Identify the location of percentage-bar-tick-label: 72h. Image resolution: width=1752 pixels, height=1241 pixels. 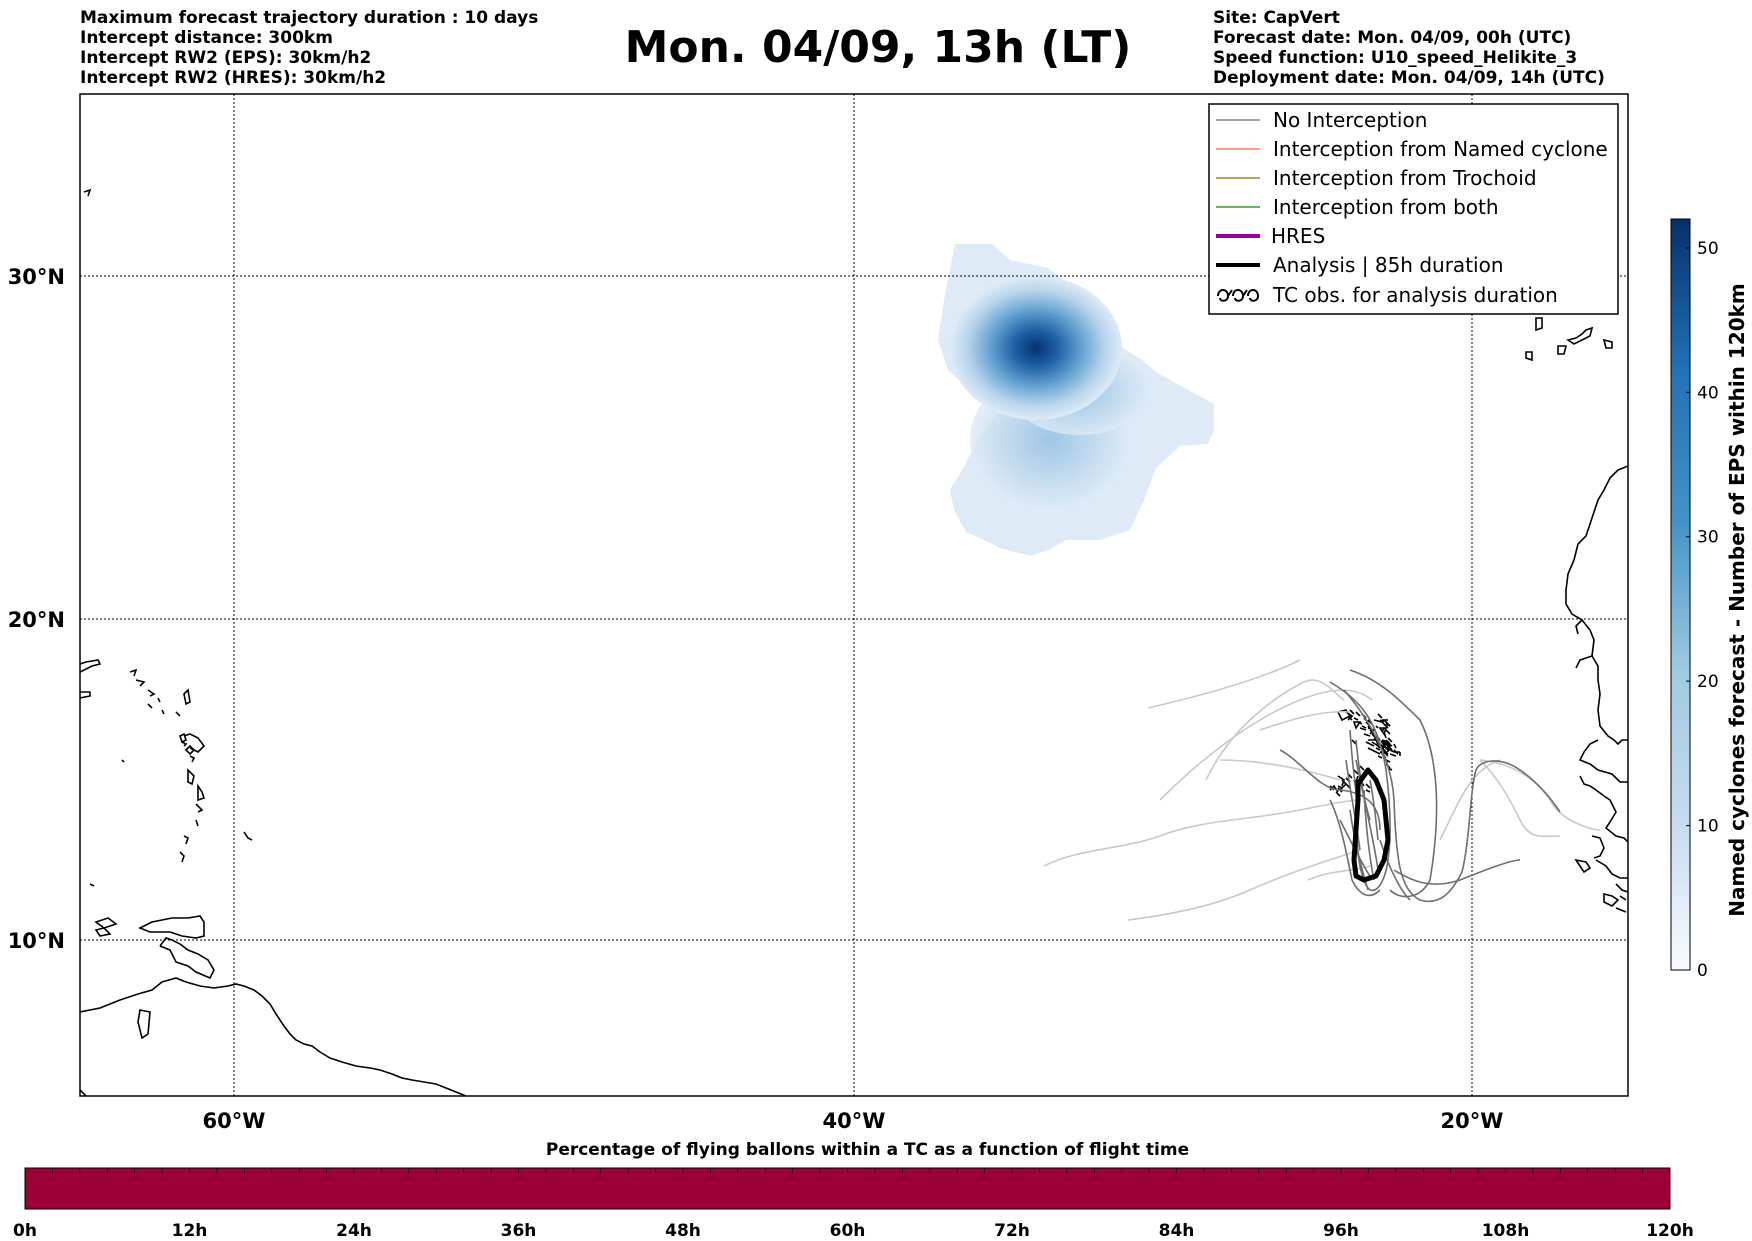
(1012, 1231).